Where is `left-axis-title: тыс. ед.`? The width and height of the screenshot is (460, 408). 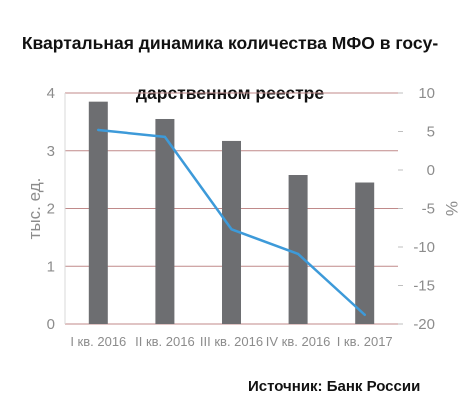 left-axis-title: тыс. ед. is located at coordinates (34, 209).